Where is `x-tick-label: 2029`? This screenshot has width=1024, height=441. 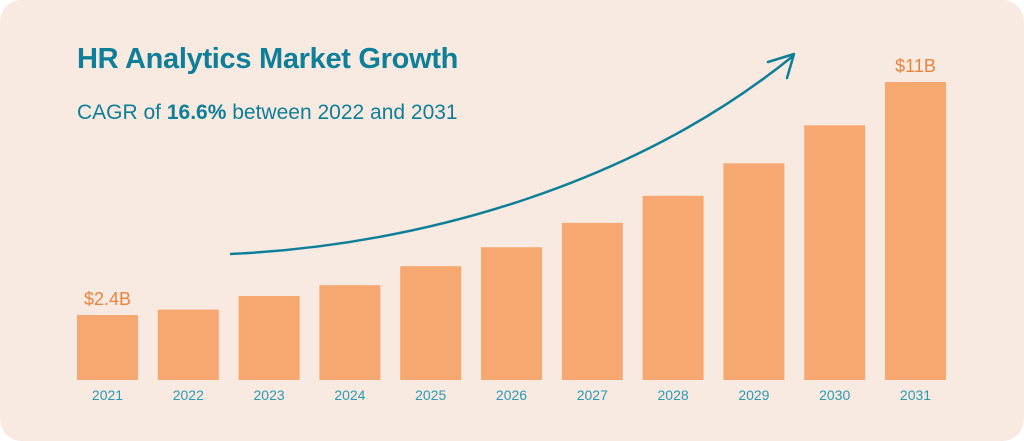
x-tick-label: 2029 is located at coordinates (753, 395).